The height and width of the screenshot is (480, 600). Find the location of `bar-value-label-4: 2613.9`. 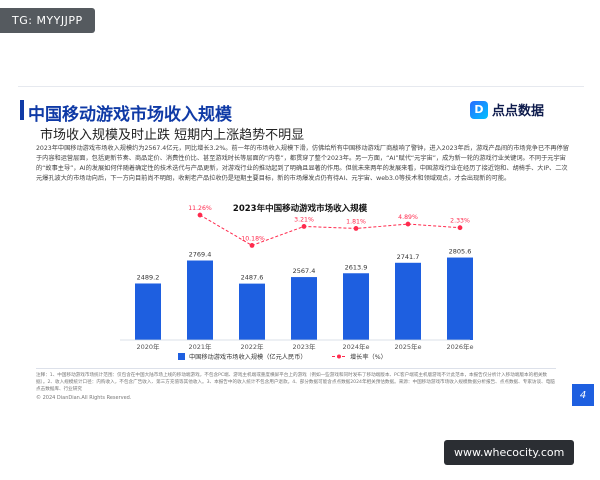

bar-value-label-4: 2613.9 is located at coordinates (356, 267).